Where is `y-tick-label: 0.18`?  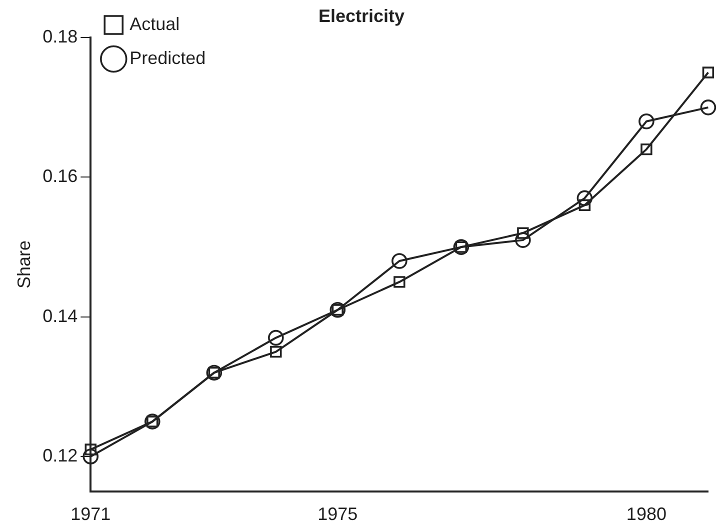 y-tick-label: 0.18 is located at coordinates (60, 36).